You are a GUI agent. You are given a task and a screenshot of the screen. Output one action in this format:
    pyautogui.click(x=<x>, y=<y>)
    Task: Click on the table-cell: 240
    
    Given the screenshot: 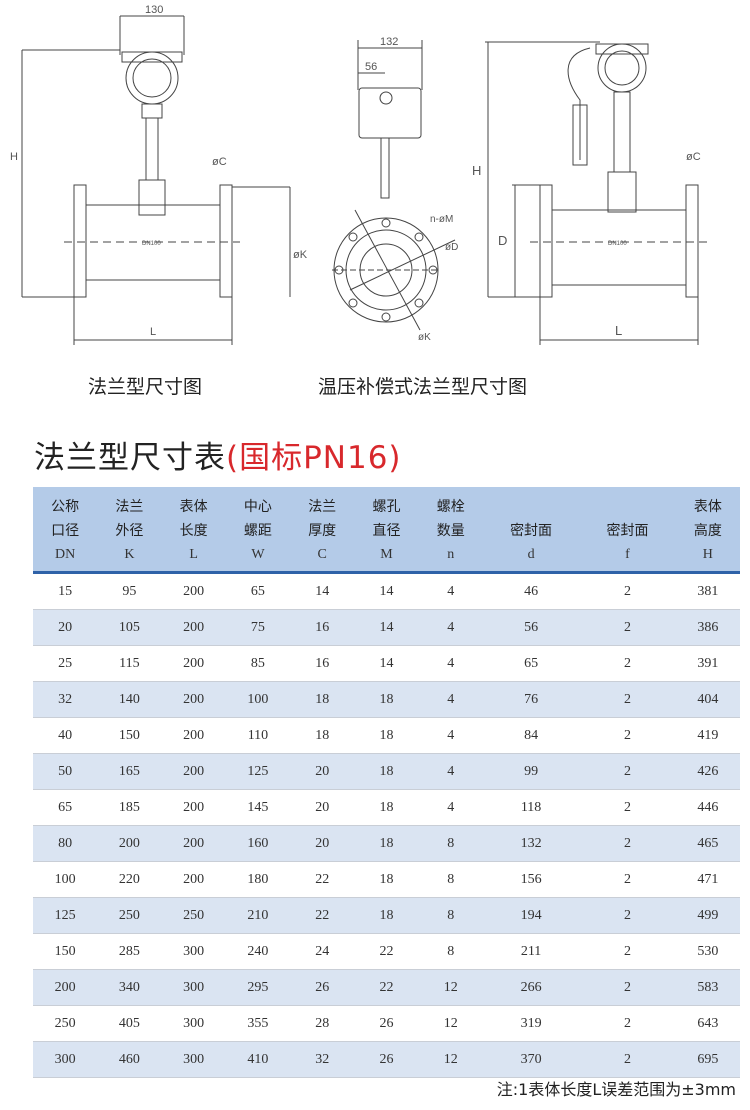 What is the action you would take?
    pyautogui.click(x=258, y=951)
    